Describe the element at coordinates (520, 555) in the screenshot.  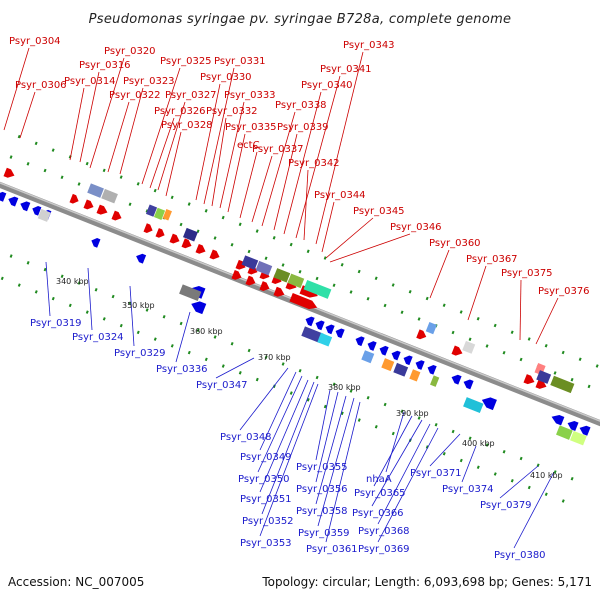
I see `gene-label-bottom: Psyr_0380` at that location.